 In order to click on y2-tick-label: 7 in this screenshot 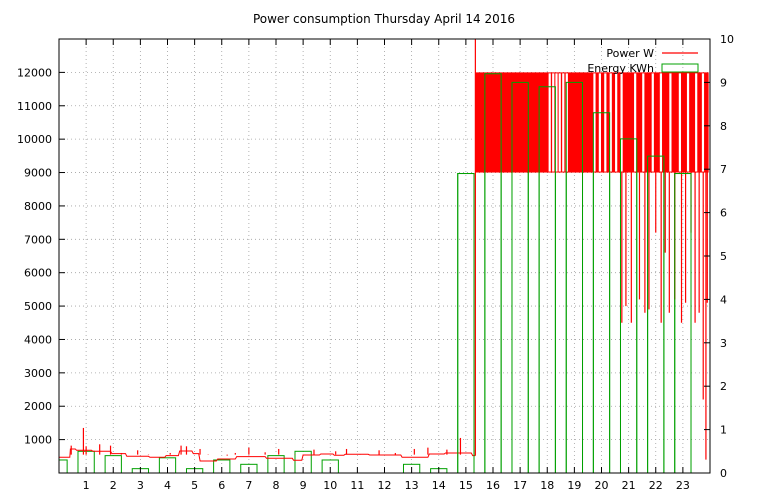, I will do `click(723, 169)`.